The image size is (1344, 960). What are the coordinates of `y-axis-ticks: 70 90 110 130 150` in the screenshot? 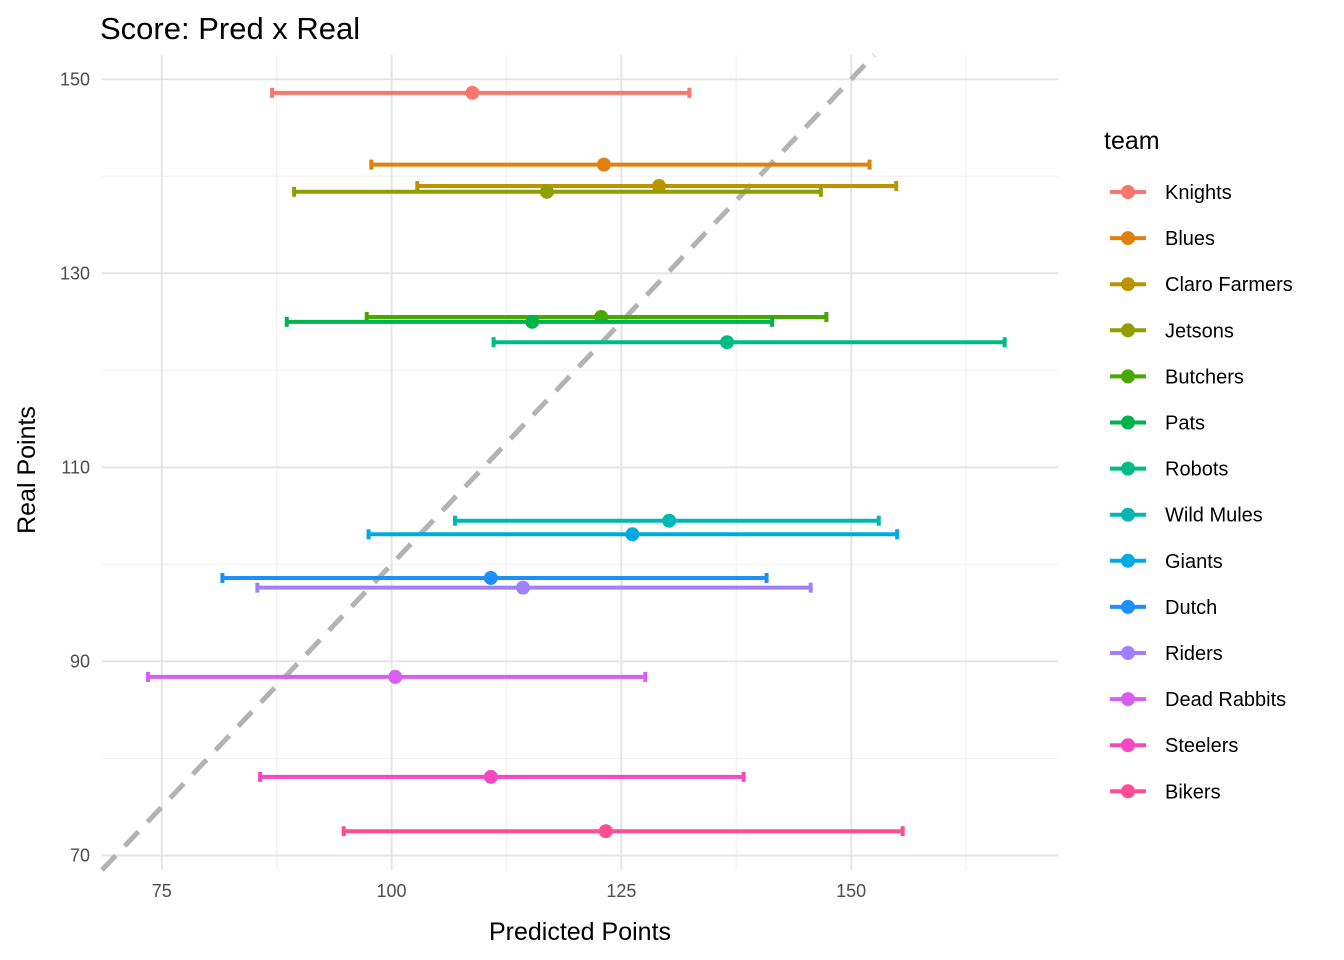 It's located at (75, 467).